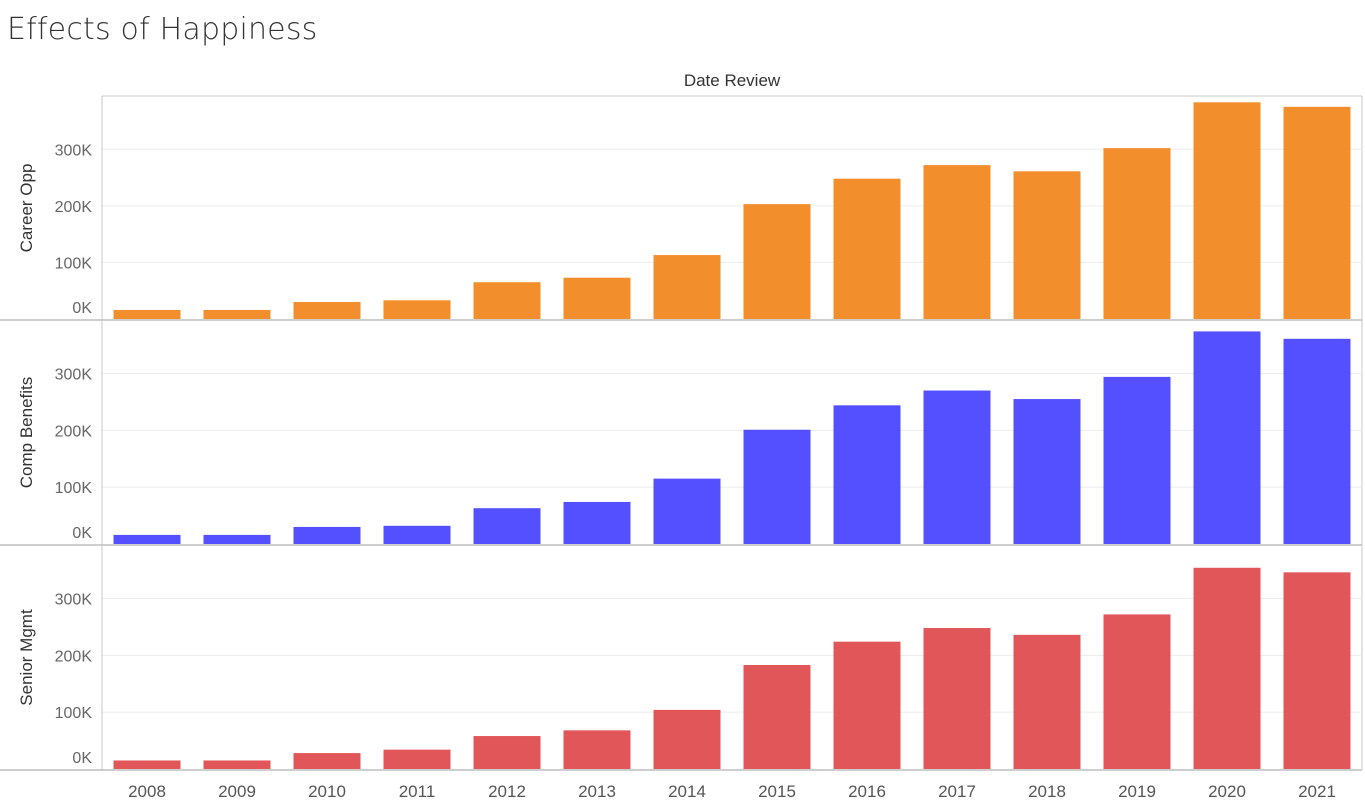  I want to click on row-header-career-opp: Career Opp, so click(26, 208).